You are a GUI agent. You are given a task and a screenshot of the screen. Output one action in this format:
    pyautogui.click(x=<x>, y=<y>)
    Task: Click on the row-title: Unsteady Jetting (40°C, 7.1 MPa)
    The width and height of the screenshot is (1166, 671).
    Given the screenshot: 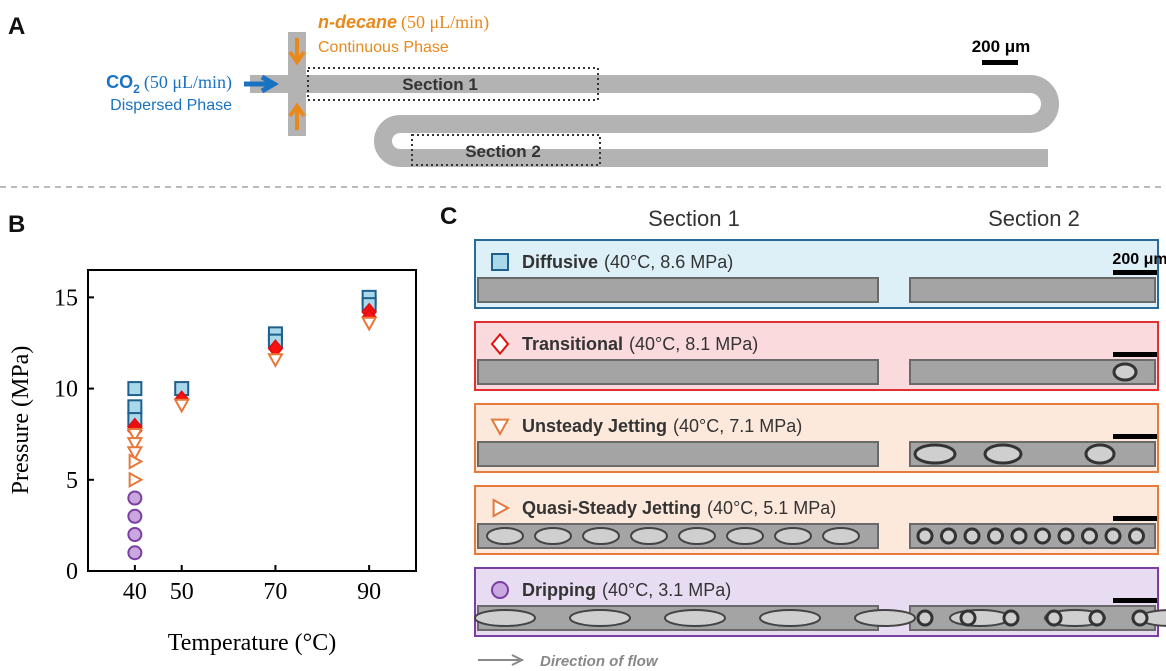 What is the action you would take?
    pyautogui.click(x=662, y=426)
    